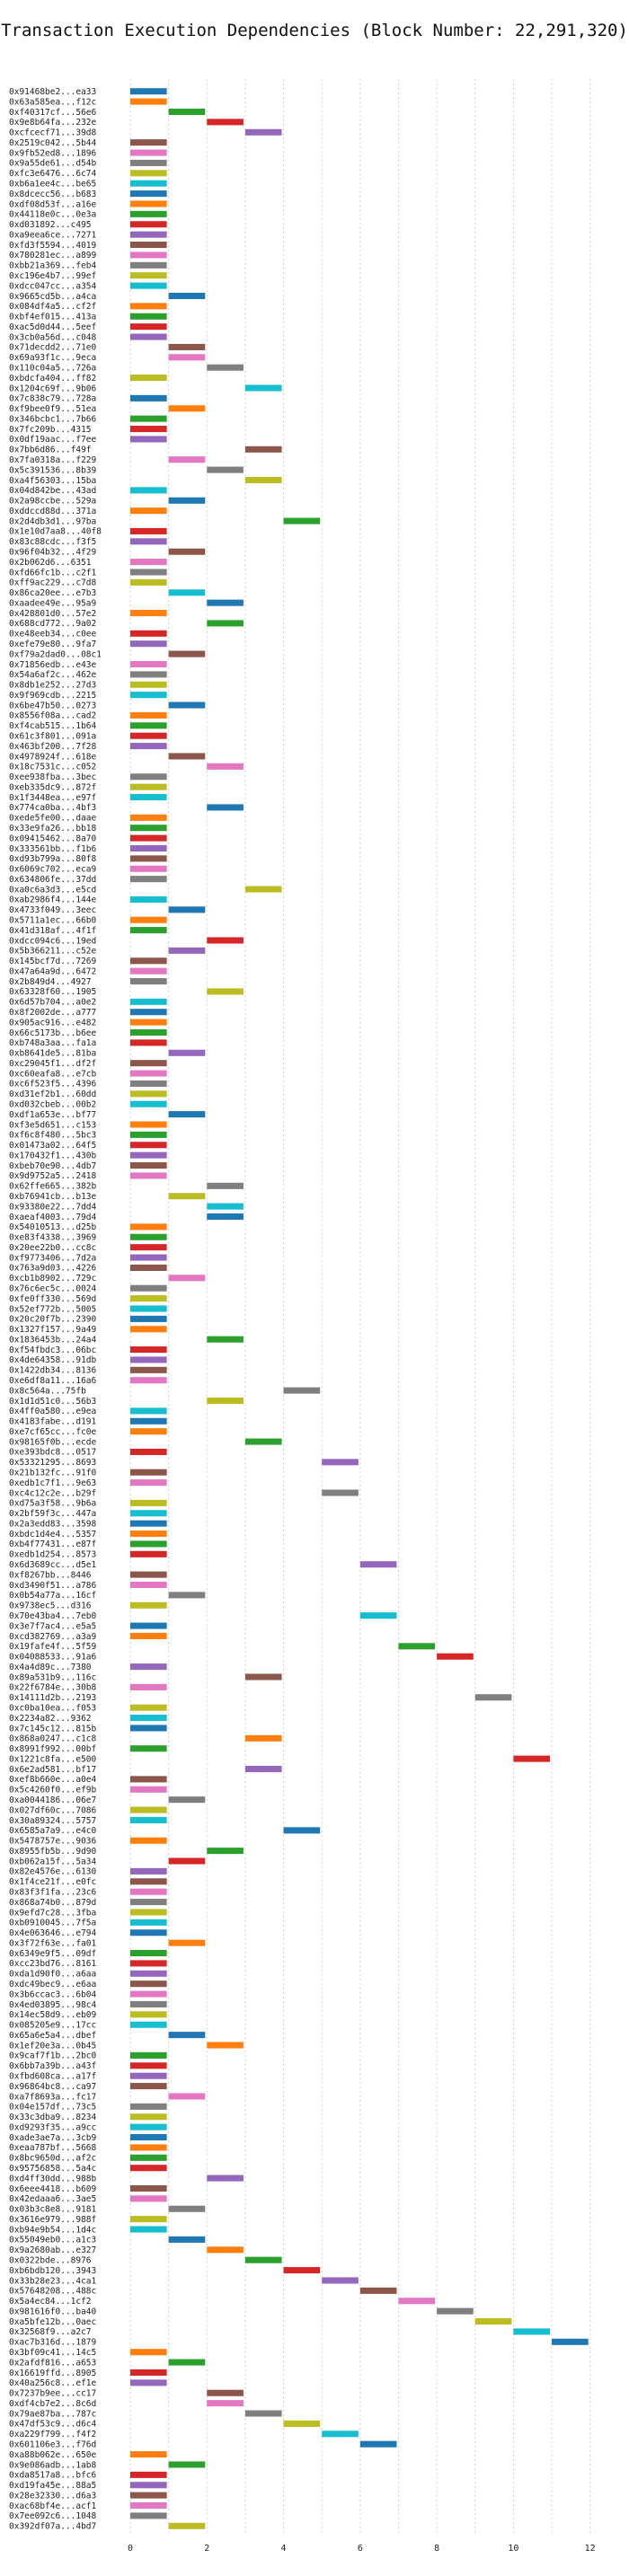  What do you see at coordinates (53, 1994) in the screenshot?
I see `transaction-label: 0x3b6ccac3...6b04` at bounding box center [53, 1994].